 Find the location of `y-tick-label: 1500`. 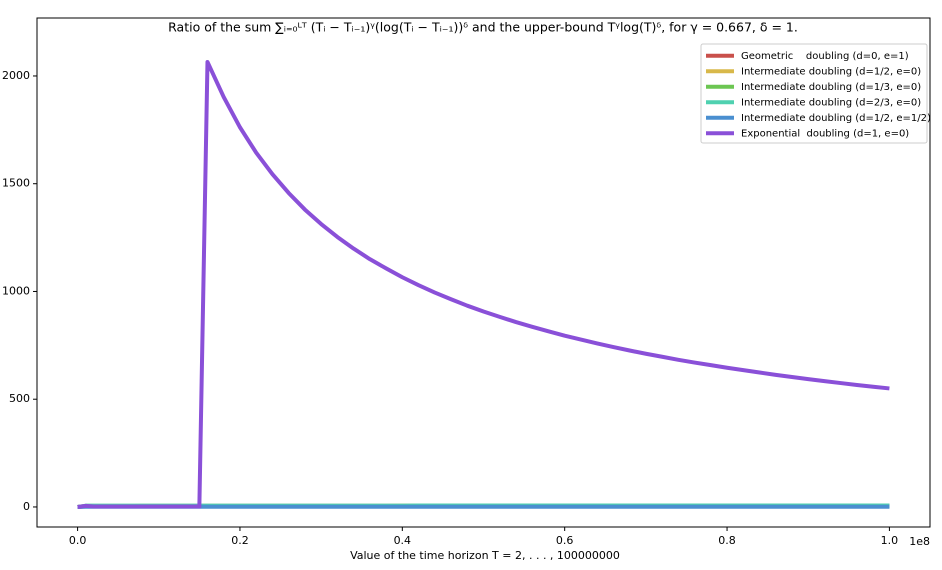

y-tick-label: 1500 is located at coordinates (16, 183).